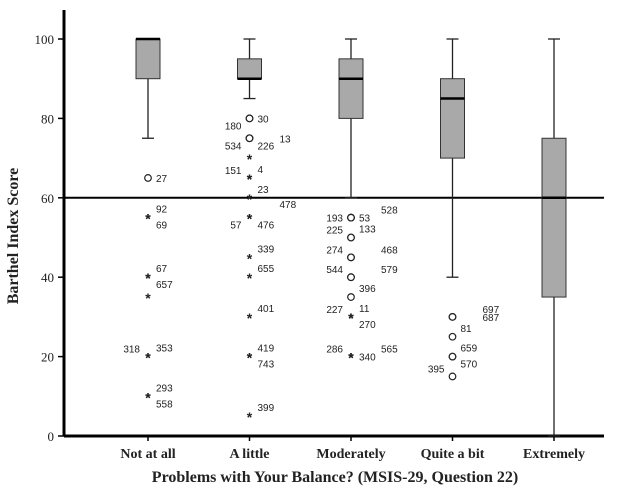 This screenshot has height=489, width=630. What do you see at coordinates (266, 365) in the screenshot?
I see `outlier-label: 743` at bounding box center [266, 365].